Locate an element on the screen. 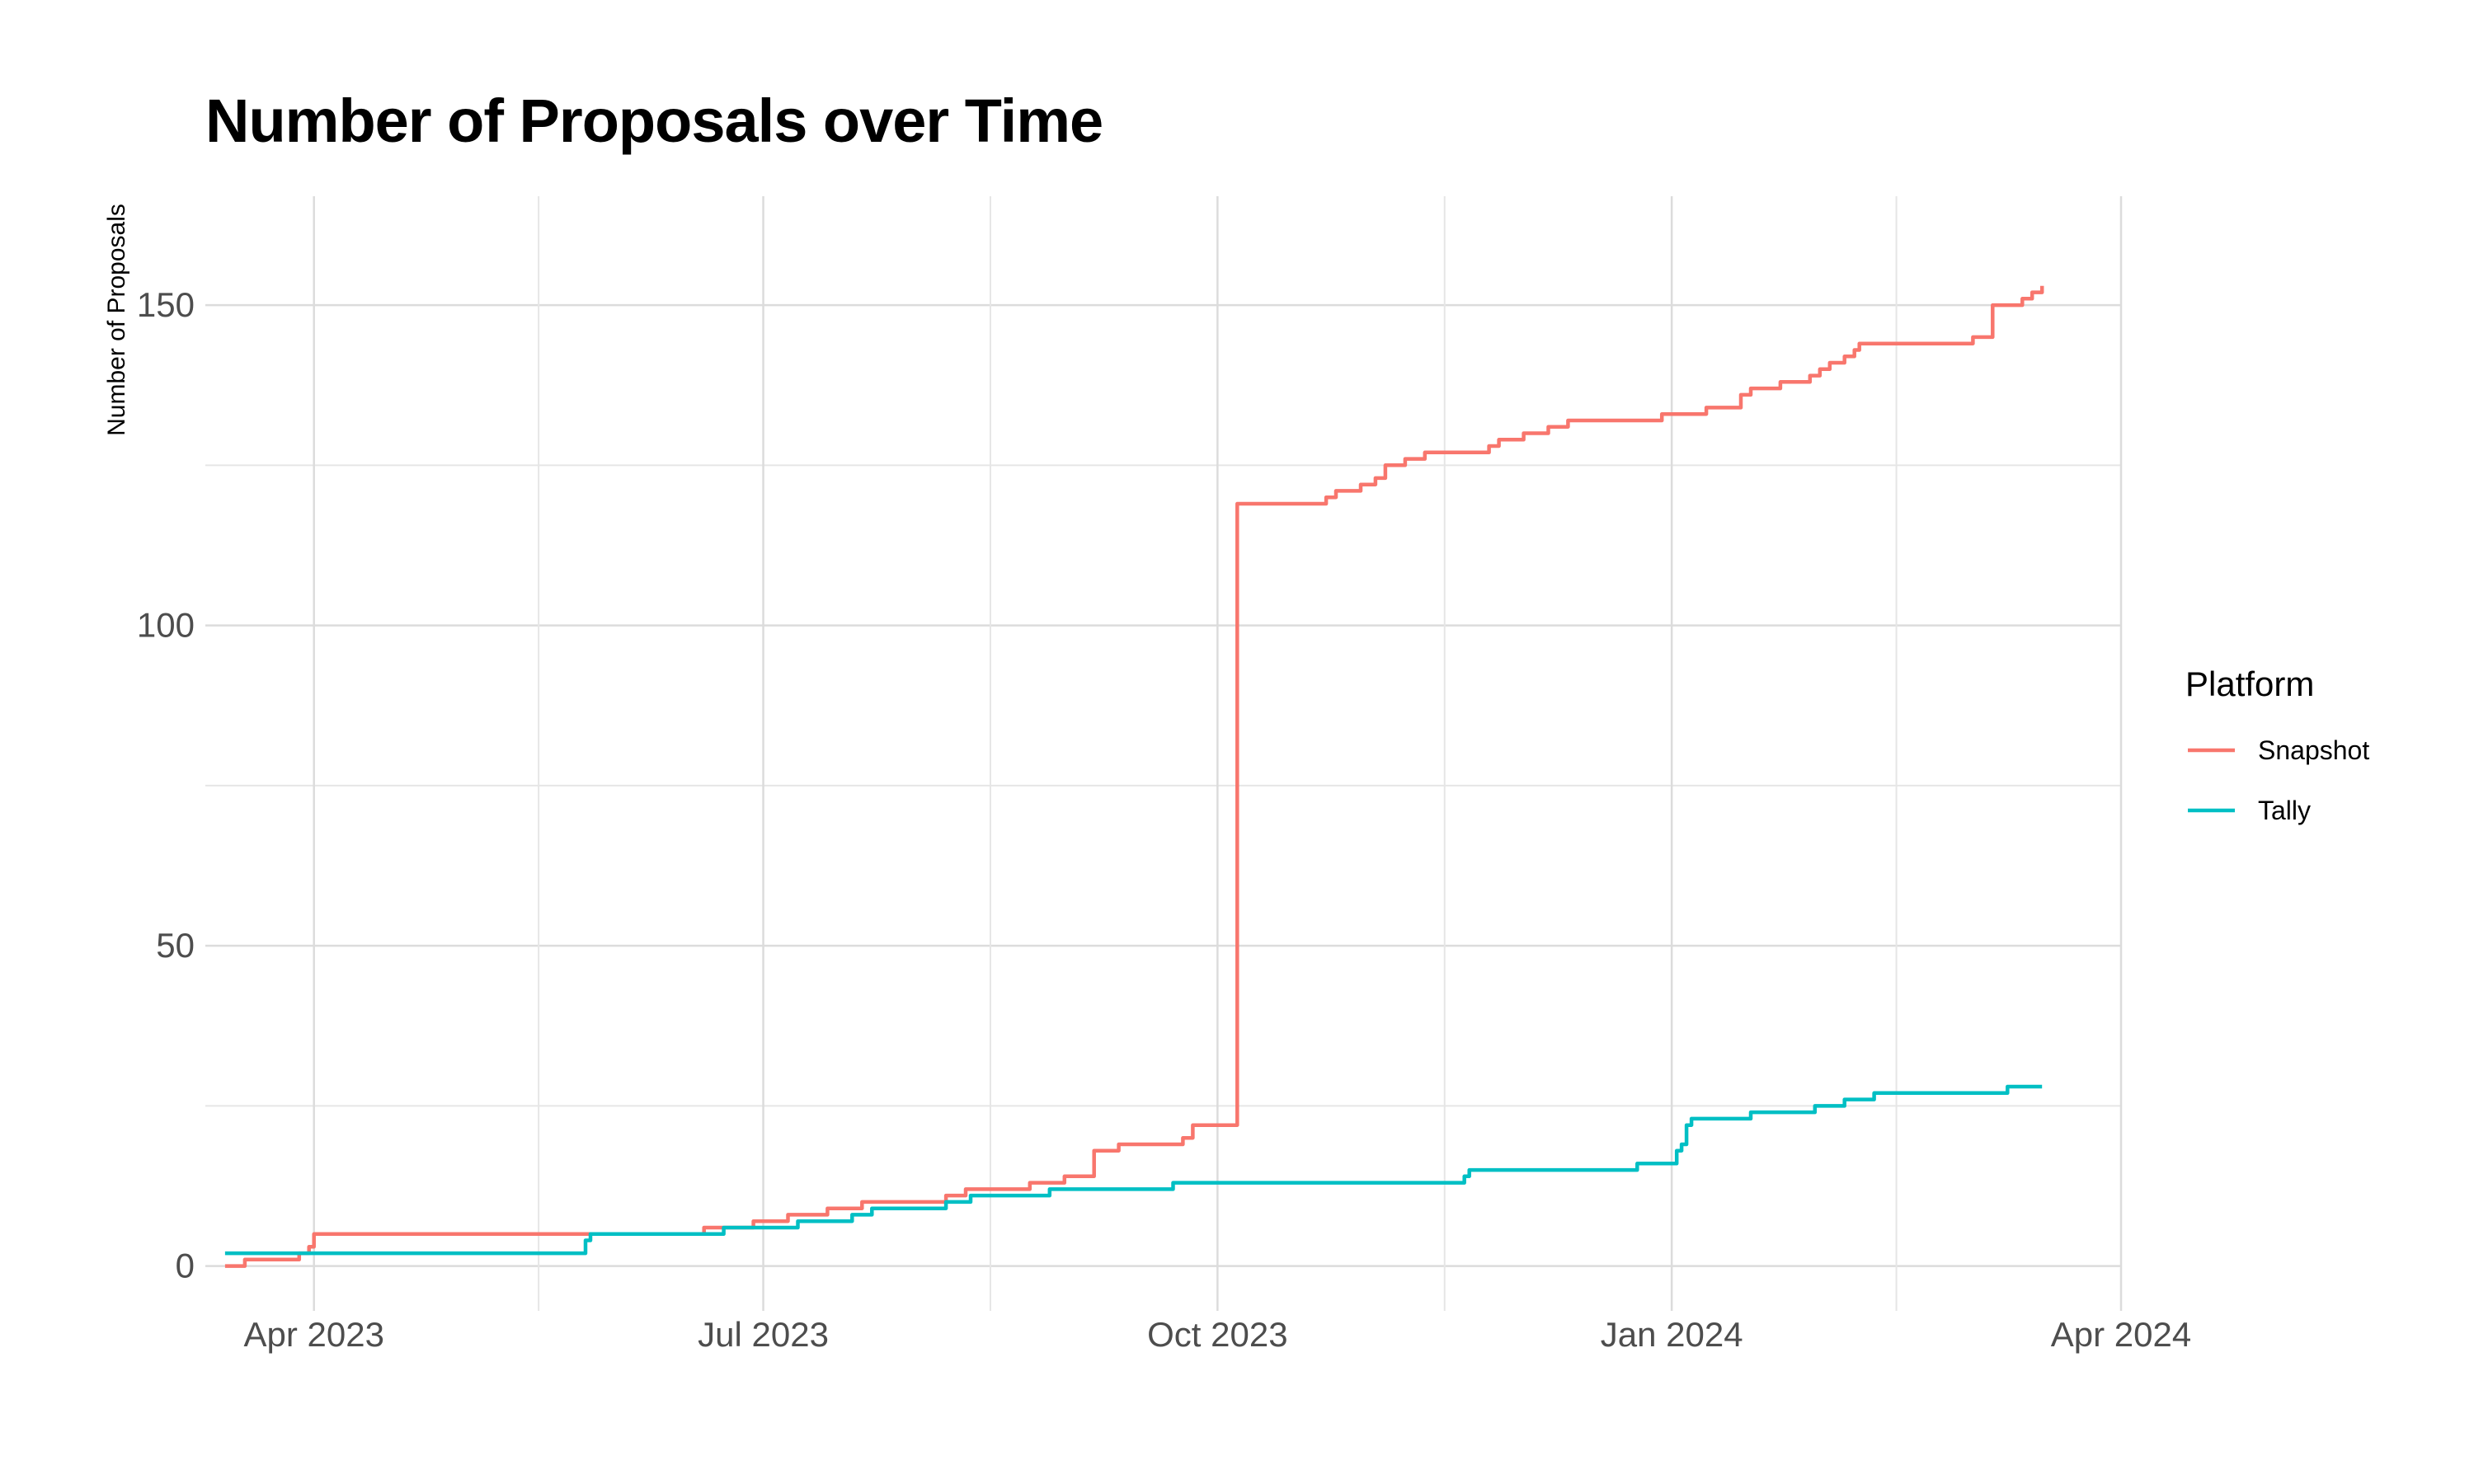 The width and height of the screenshot is (2474, 1484). legend-item-snapshot: Snapshot is located at coordinates (2278, 750).